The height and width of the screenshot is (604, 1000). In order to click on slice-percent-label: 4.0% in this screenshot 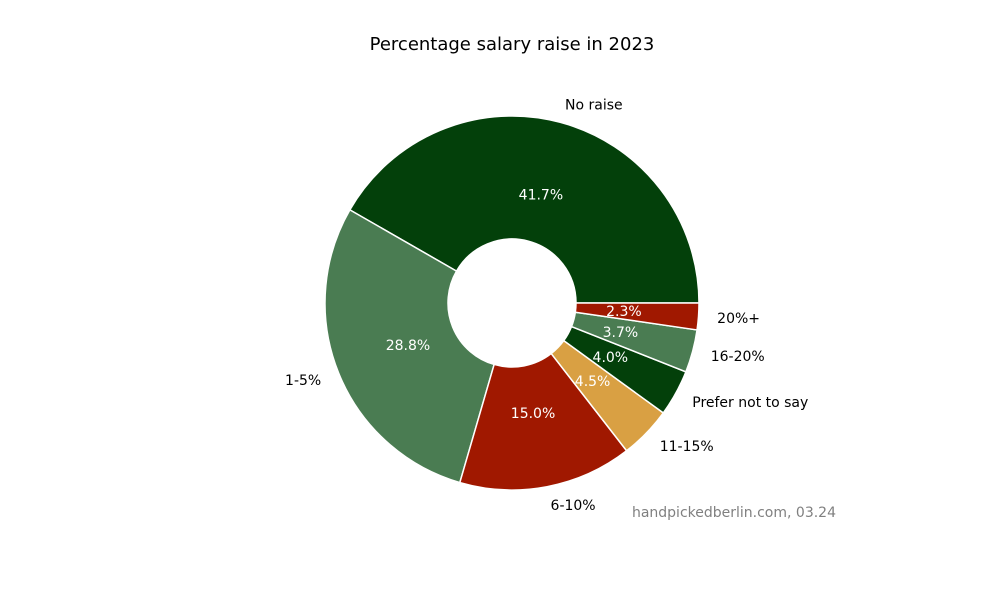, I will do `click(611, 358)`.